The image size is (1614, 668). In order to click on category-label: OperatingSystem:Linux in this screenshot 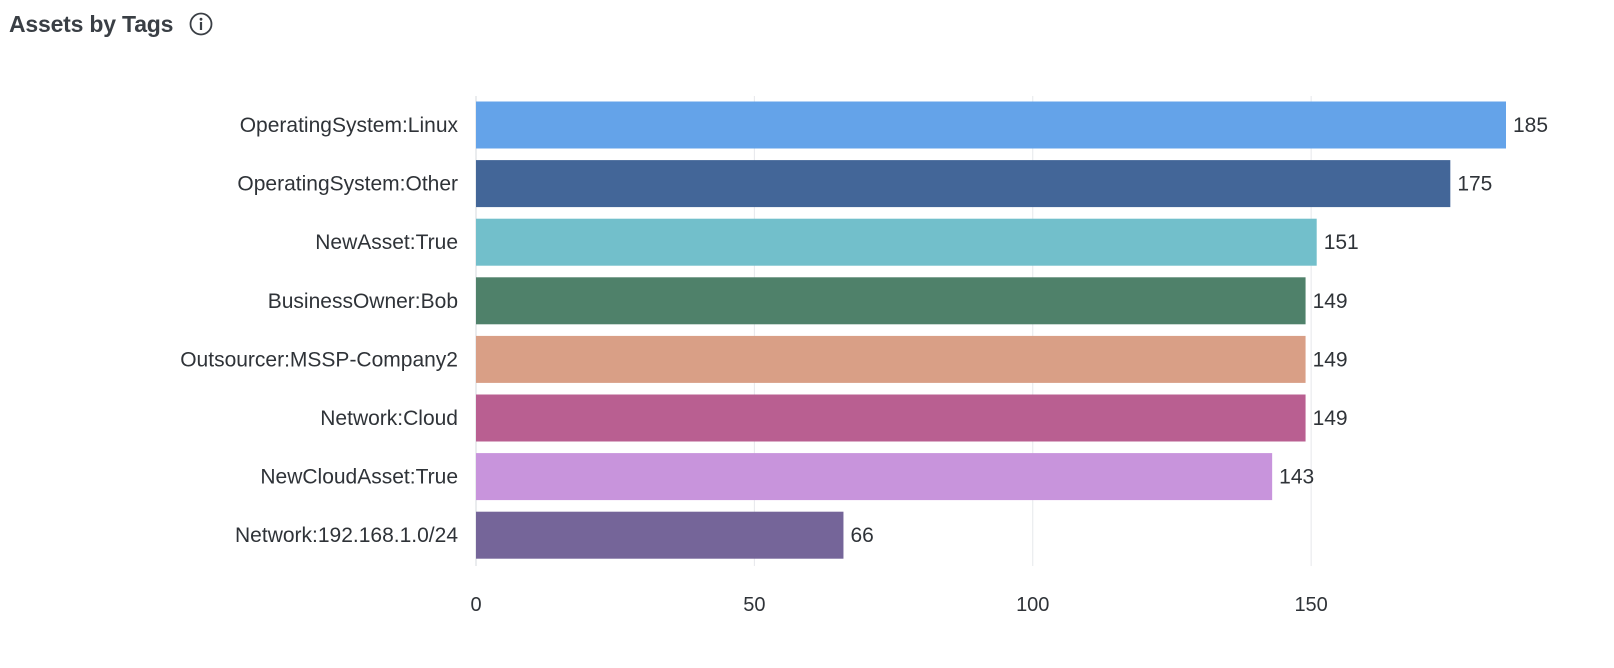, I will do `click(349, 125)`.